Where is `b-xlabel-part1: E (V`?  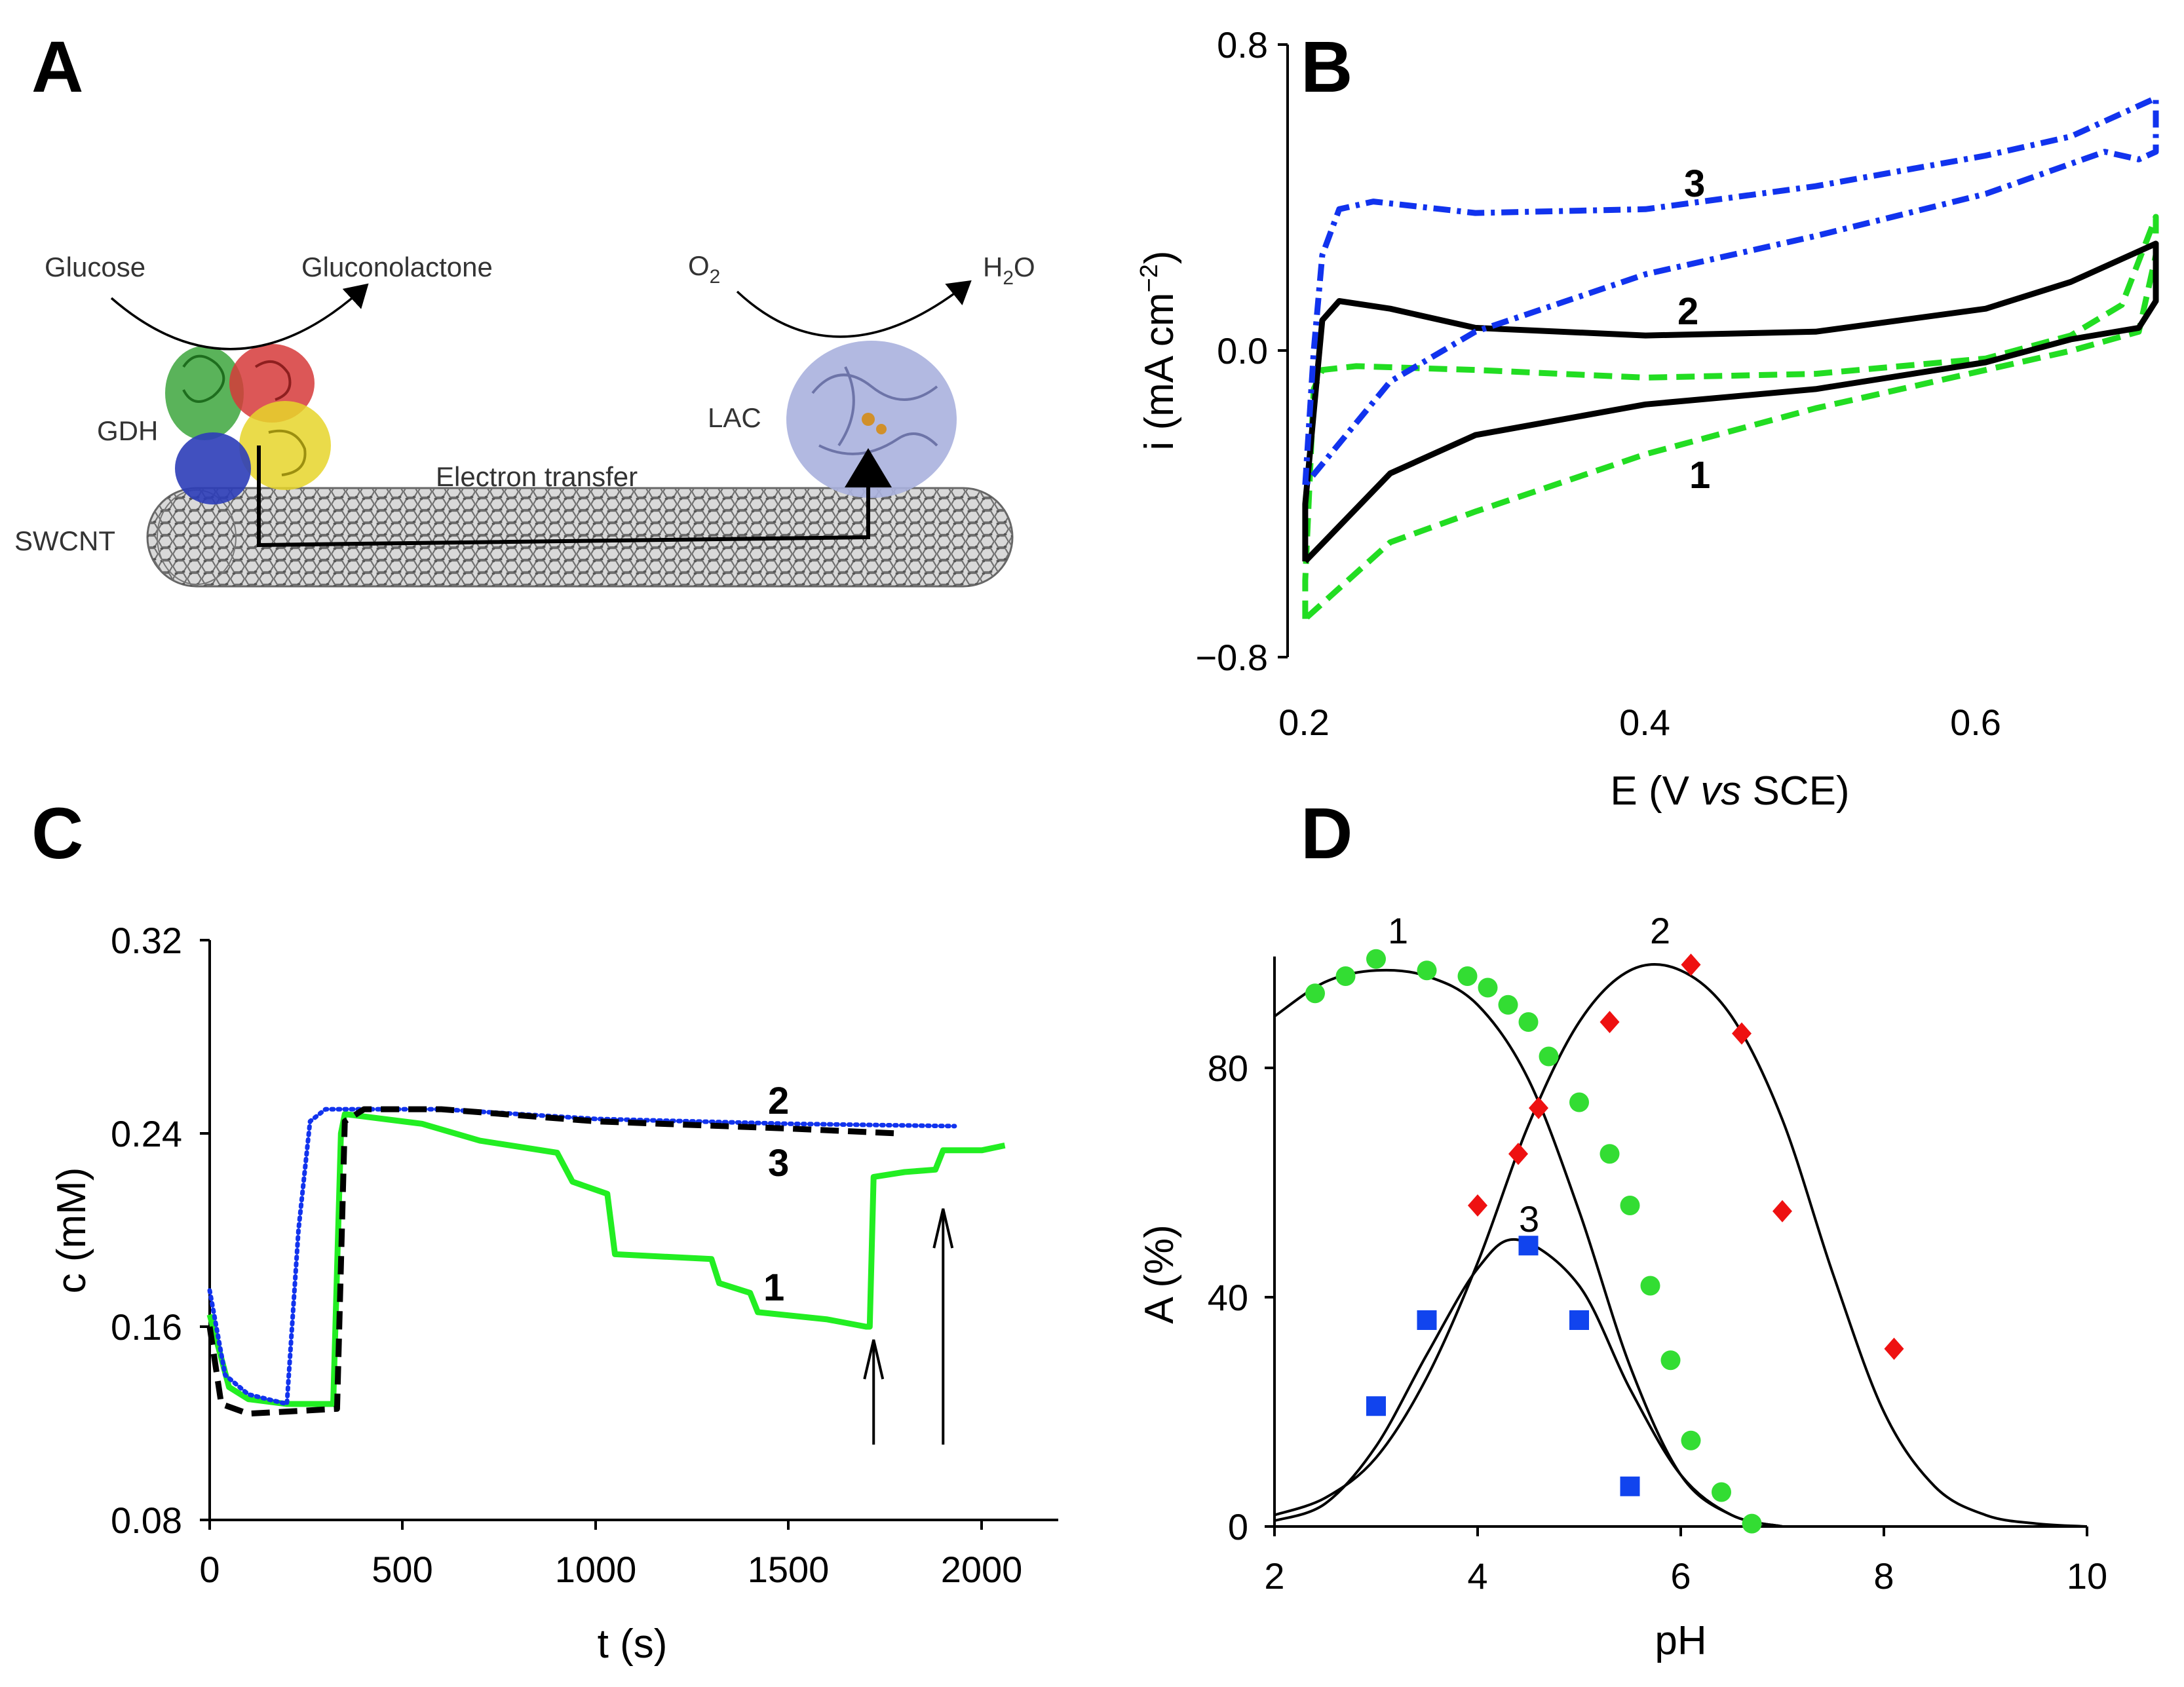
b-xlabel-part1: E (V is located at coordinates (1655, 791).